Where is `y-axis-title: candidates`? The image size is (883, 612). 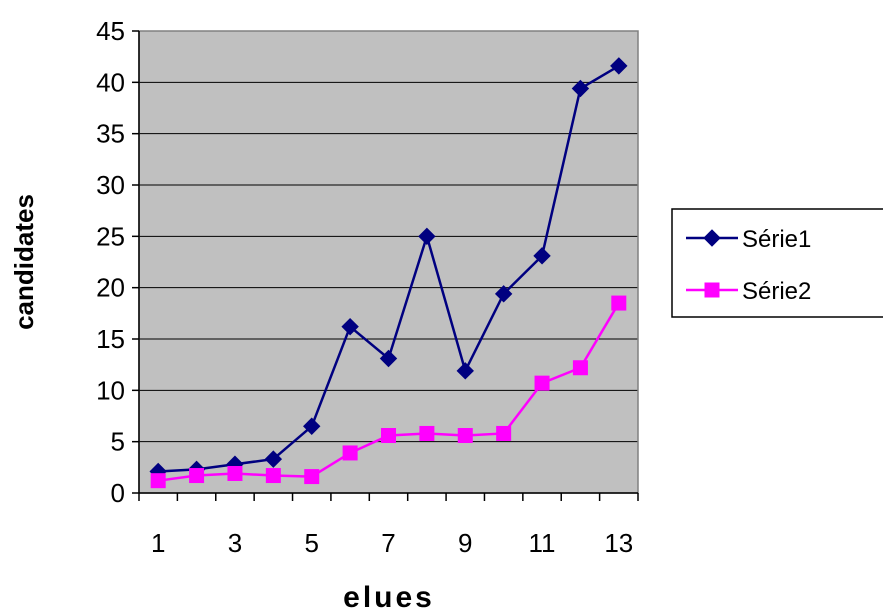
y-axis-title: candidates is located at coordinates (24, 262).